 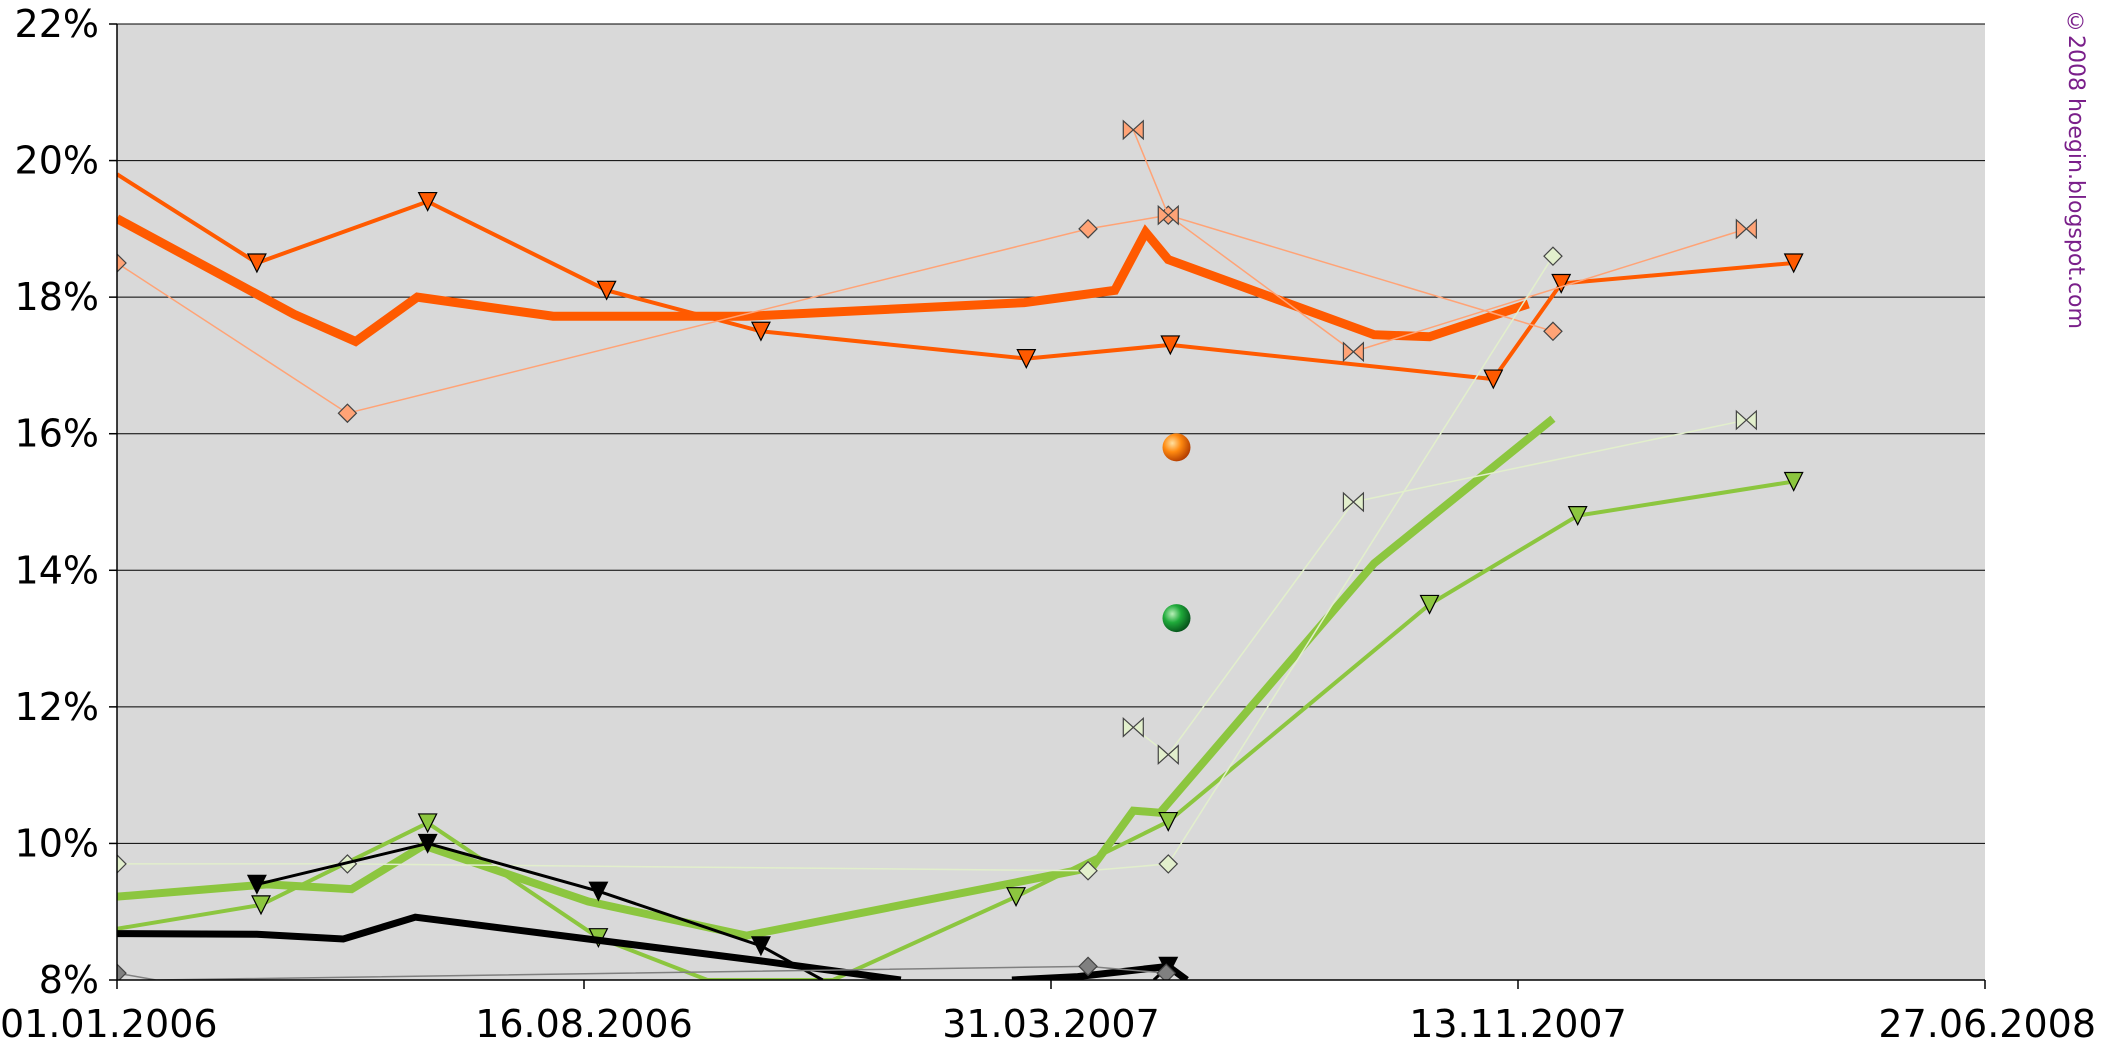 I want to click on x-tick-label: 01.01.2006, so click(x=109, y=1023).